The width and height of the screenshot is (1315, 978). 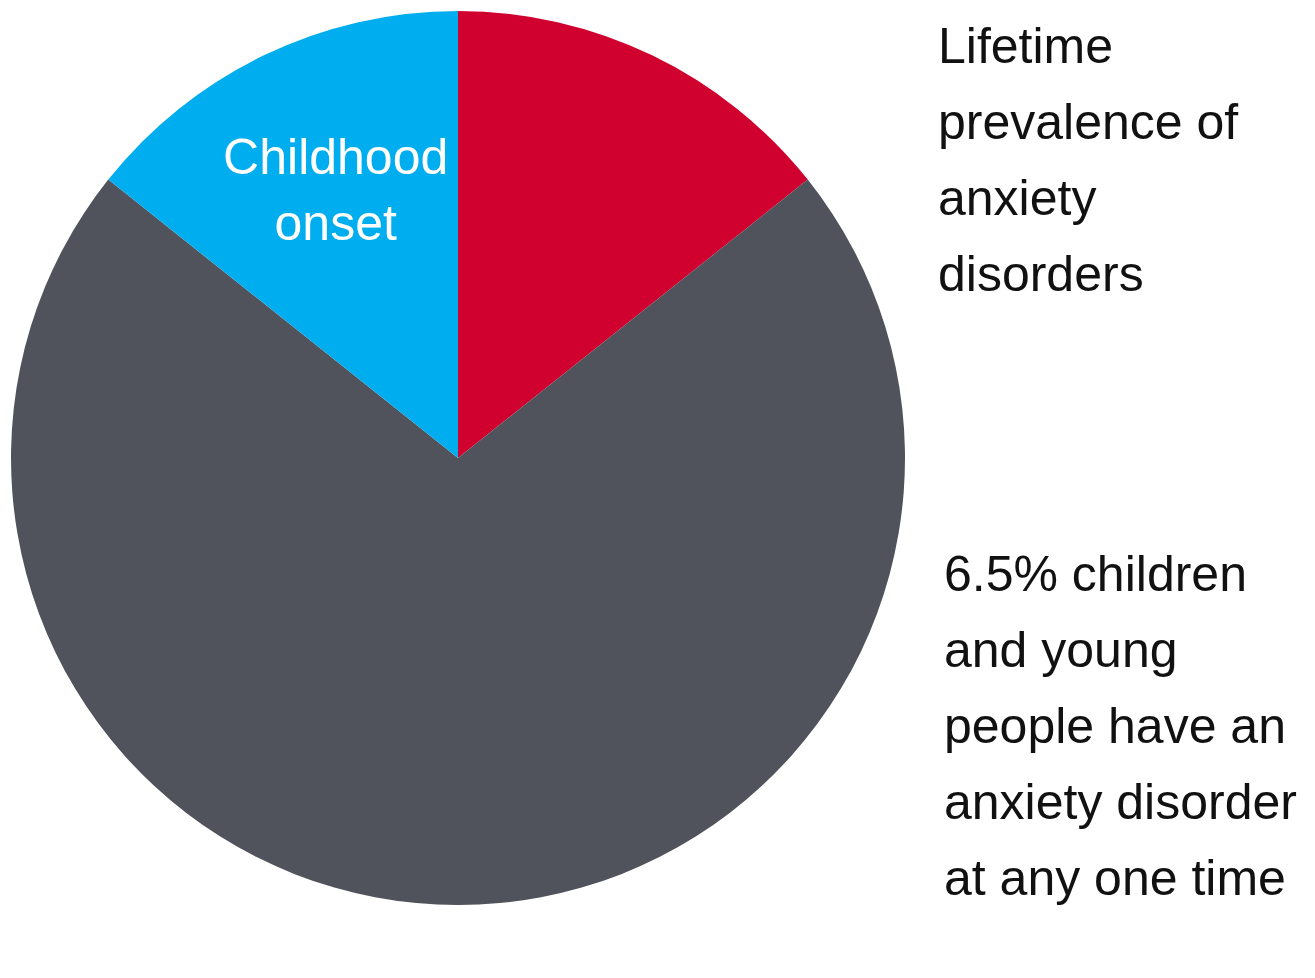 What do you see at coordinates (1089, 160) in the screenshot?
I see `text: Lifetime prevalence of anxiety disorders` at bounding box center [1089, 160].